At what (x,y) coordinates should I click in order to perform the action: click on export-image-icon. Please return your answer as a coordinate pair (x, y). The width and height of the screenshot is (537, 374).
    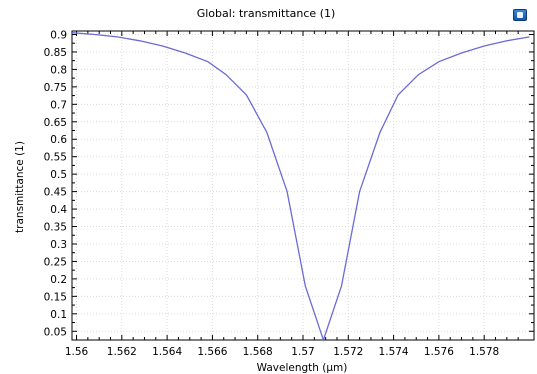
    Looking at the image, I should click on (520, 15).